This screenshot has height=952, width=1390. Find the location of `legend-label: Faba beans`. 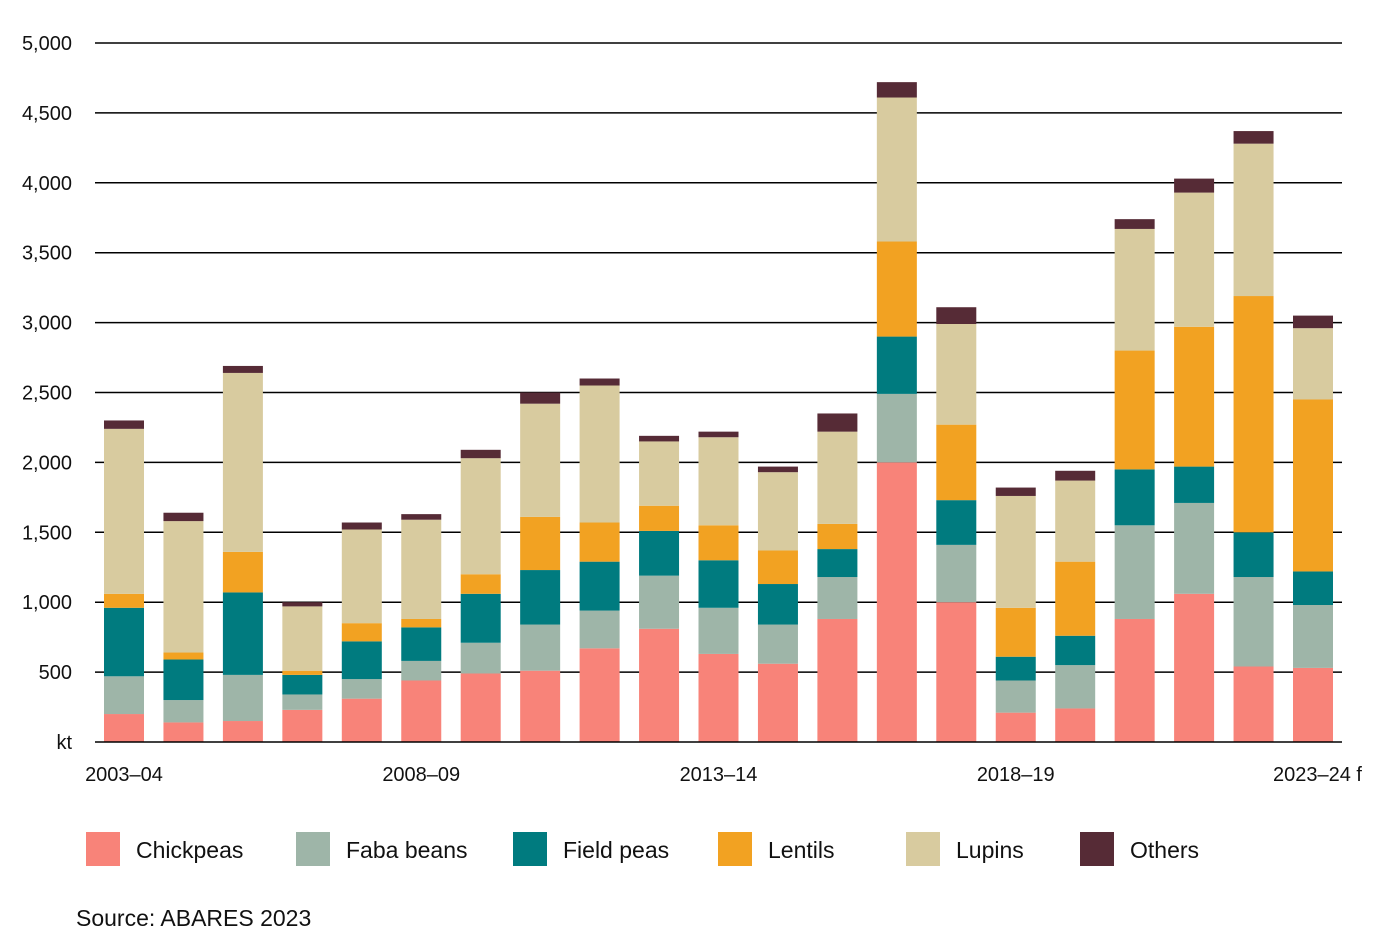

legend-label: Faba beans is located at coordinates (407, 850).